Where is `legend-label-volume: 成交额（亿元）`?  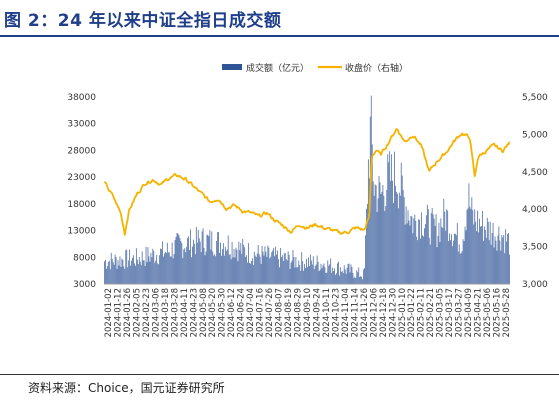 legend-label-volume: 成交额（亿元） is located at coordinates (277, 68).